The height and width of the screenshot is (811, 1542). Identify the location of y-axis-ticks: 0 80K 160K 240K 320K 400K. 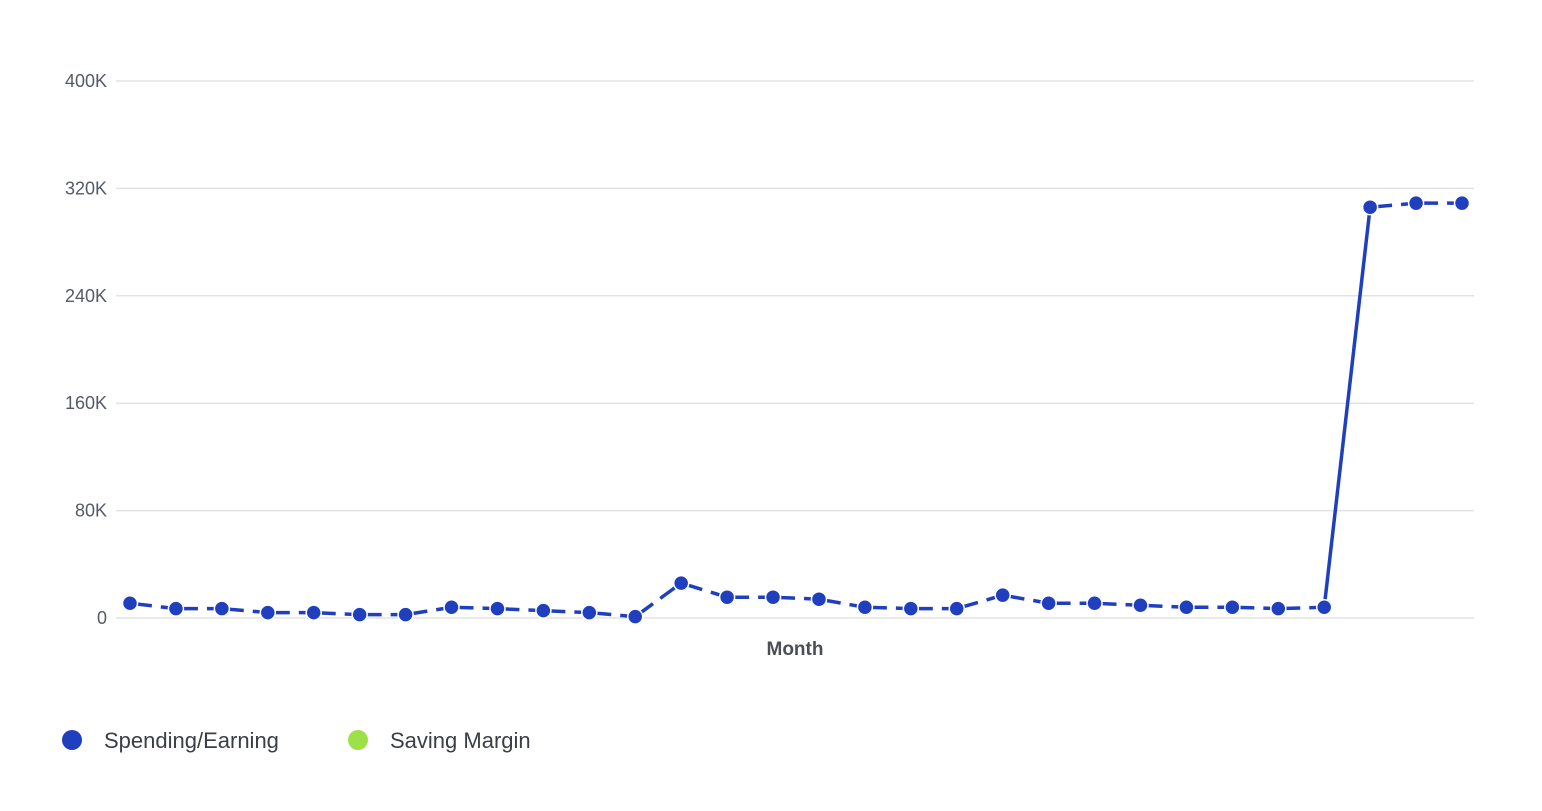
(86, 349).